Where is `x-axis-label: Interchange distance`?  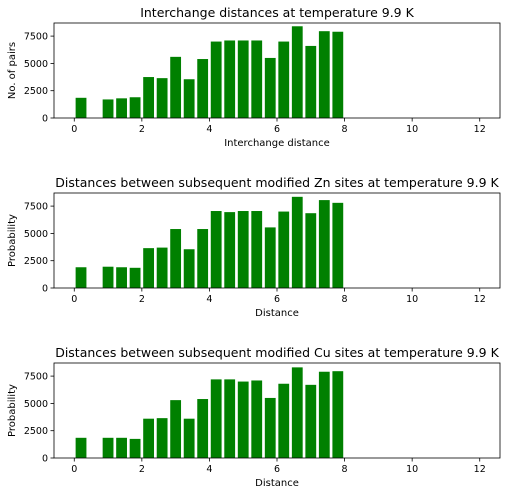 x-axis-label: Interchange distance is located at coordinates (277, 143).